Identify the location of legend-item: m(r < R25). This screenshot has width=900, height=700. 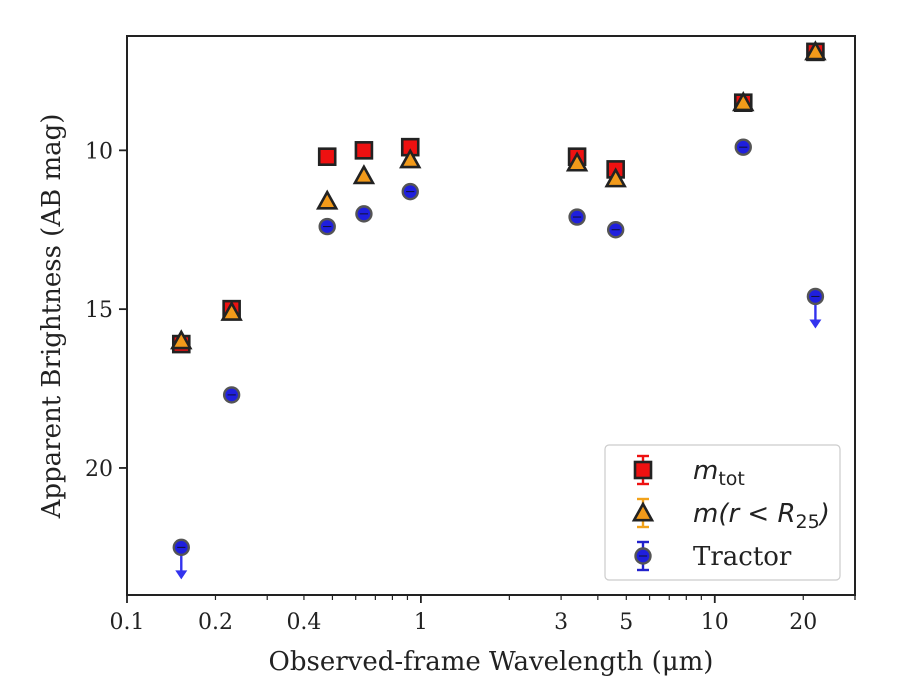
(730, 515).